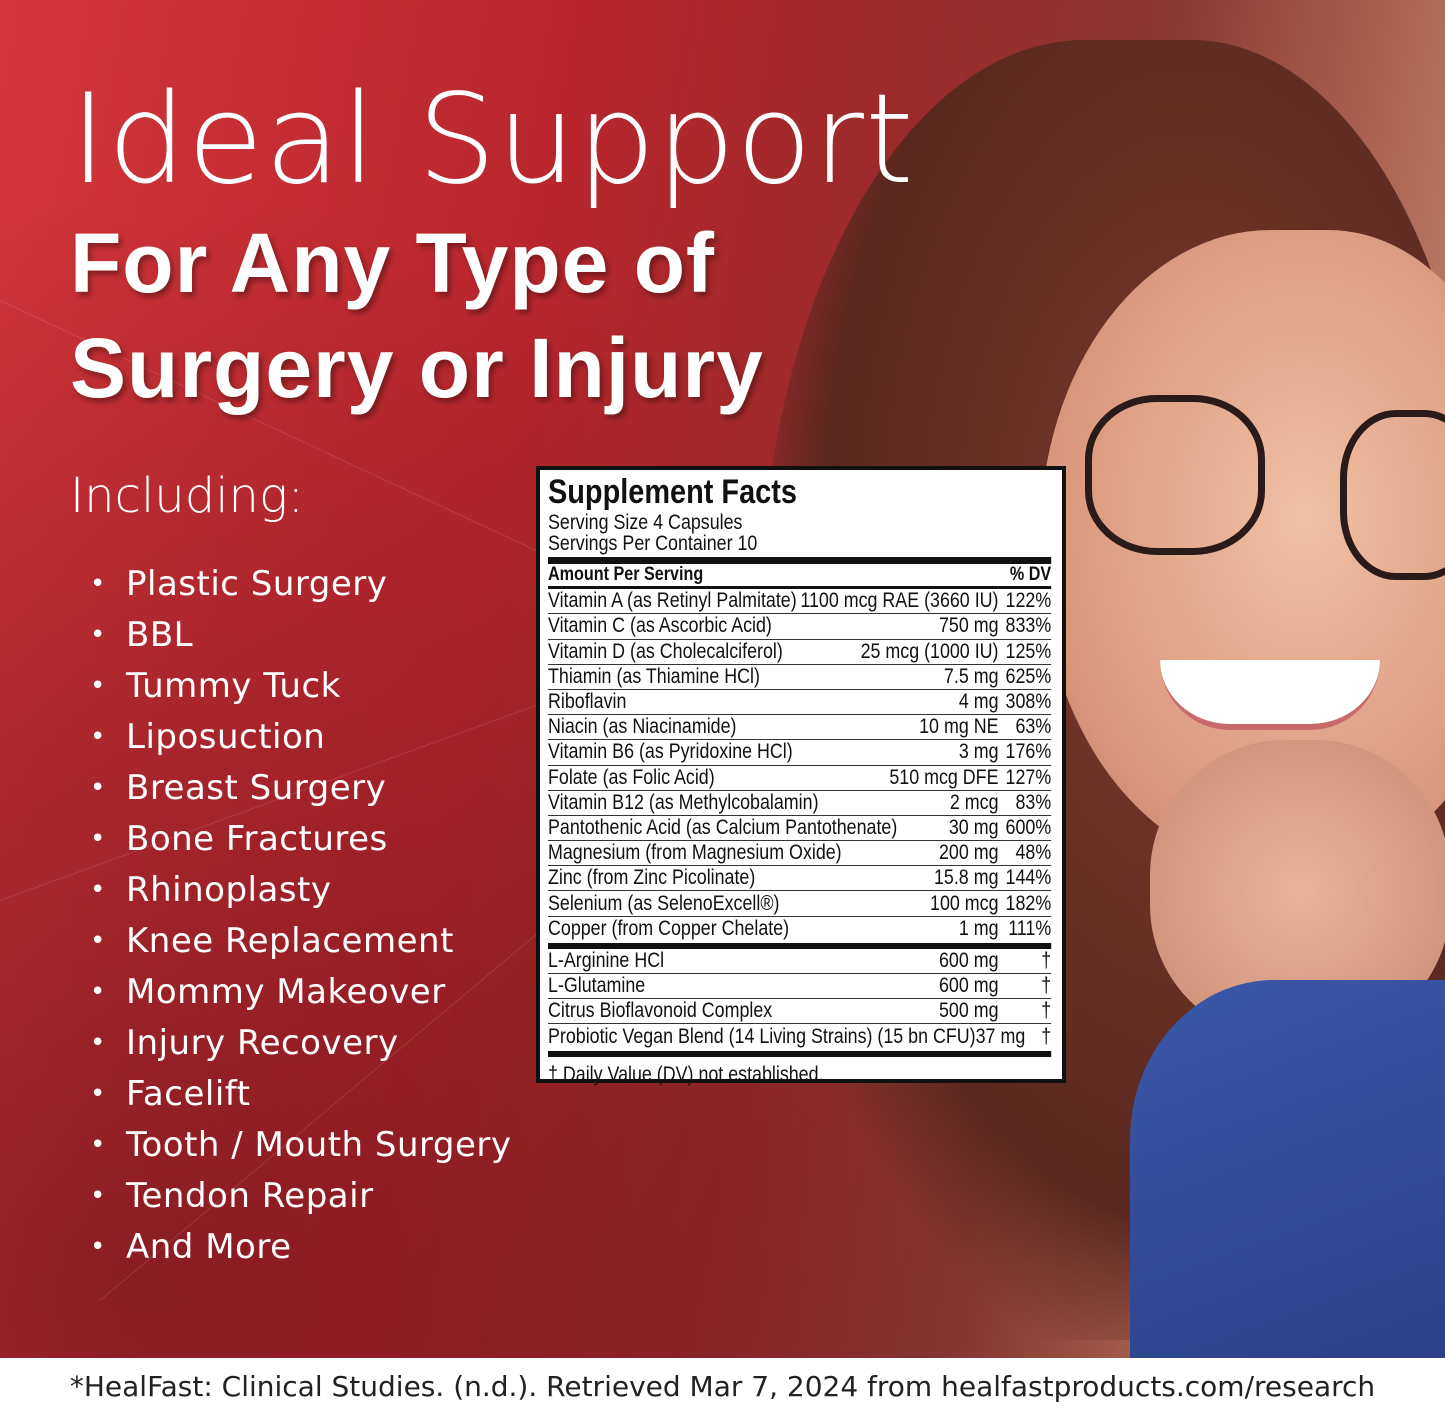  I want to click on ingredient-name: Copper (from Copper Chelate), so click(669, 929).